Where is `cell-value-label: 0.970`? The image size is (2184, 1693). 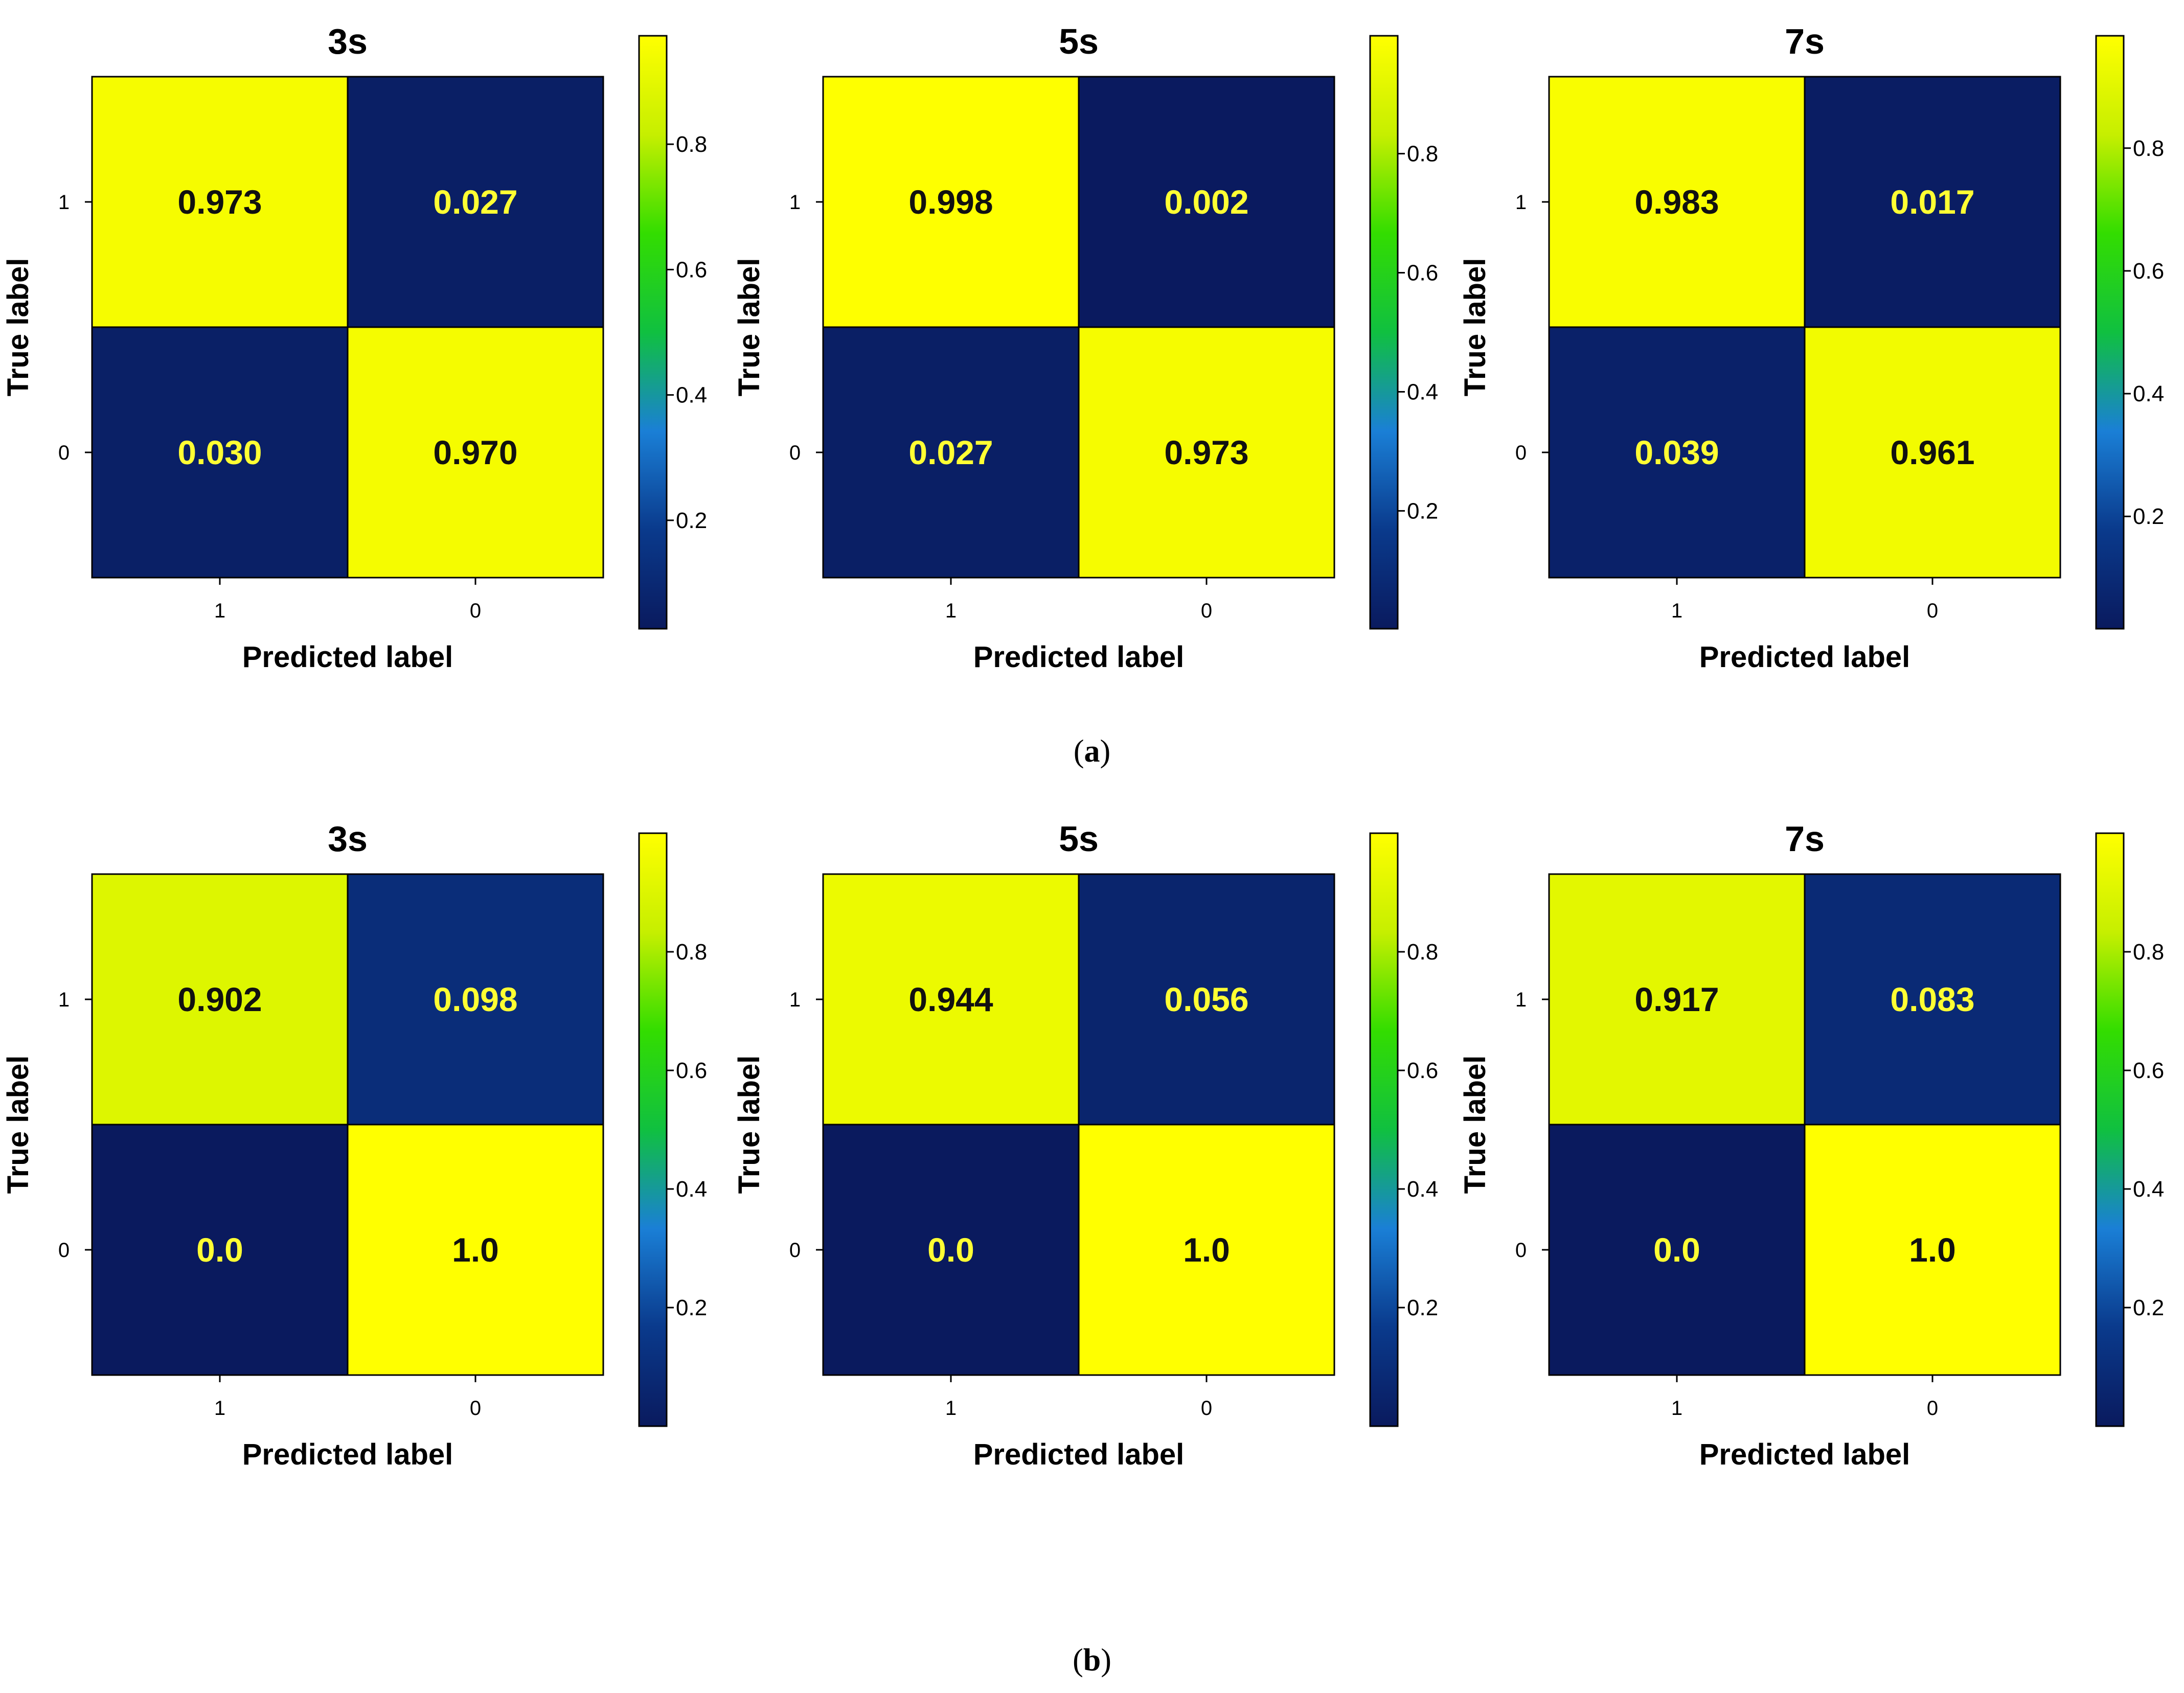 cell-value-label: 0.970 is located at coordinates (475, 452).